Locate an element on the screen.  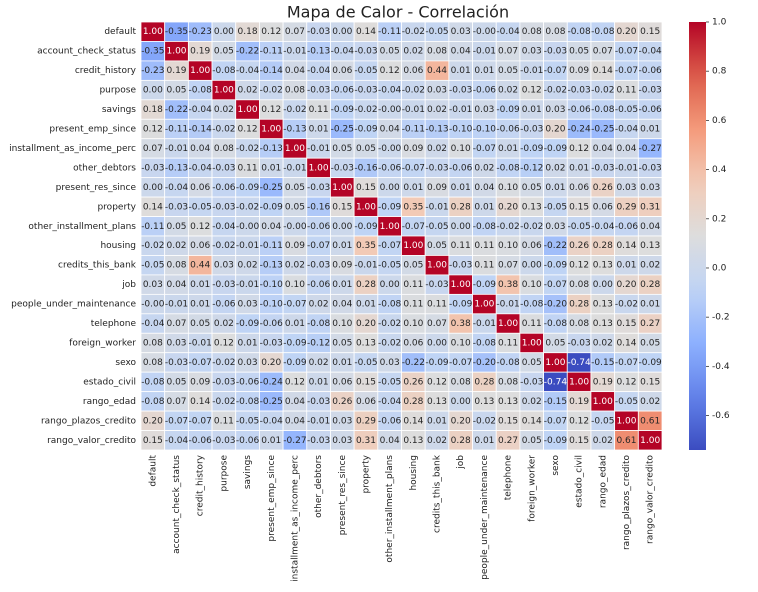
cell-label: -0.22 is located at coordinates (555, 246).